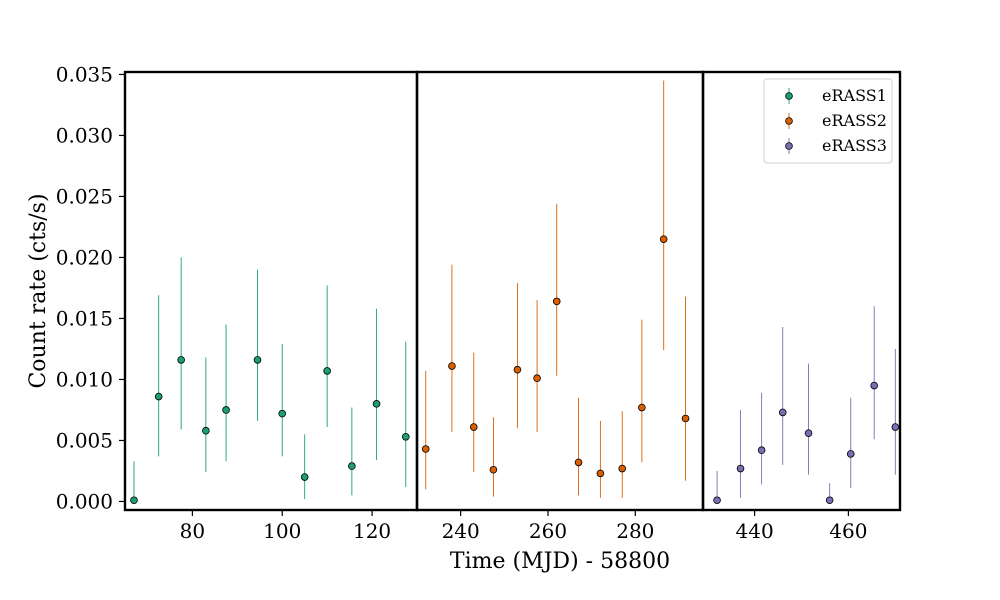 This screenshot has height=600, width=1000. What do you see at coordinates (806, 405) in the screenshot?
I see `series-eRASS3` at bounding box center [806, 405].